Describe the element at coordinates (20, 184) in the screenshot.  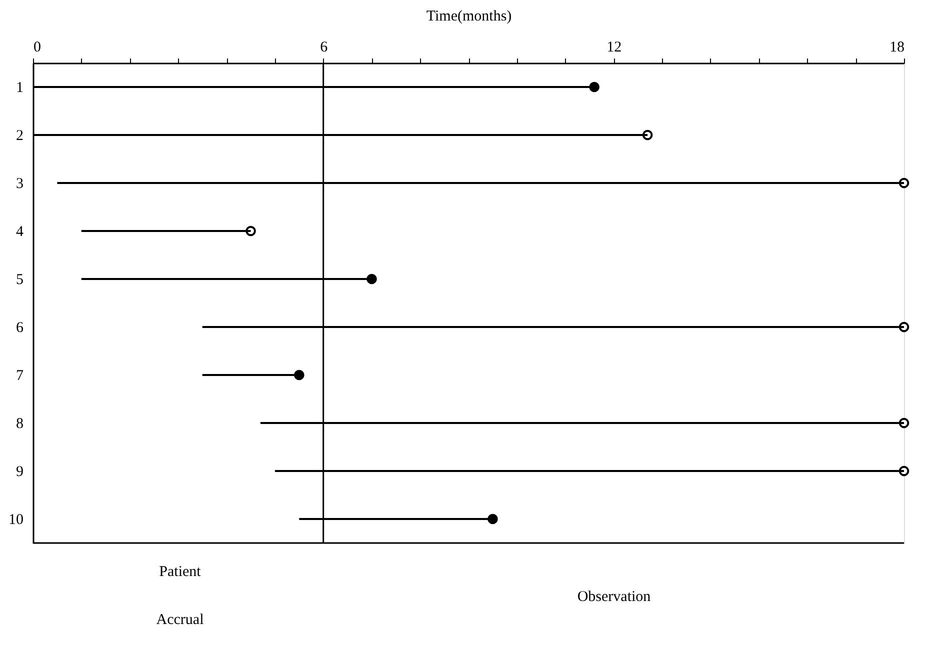
I see `y-tick-label: 3` at that location.